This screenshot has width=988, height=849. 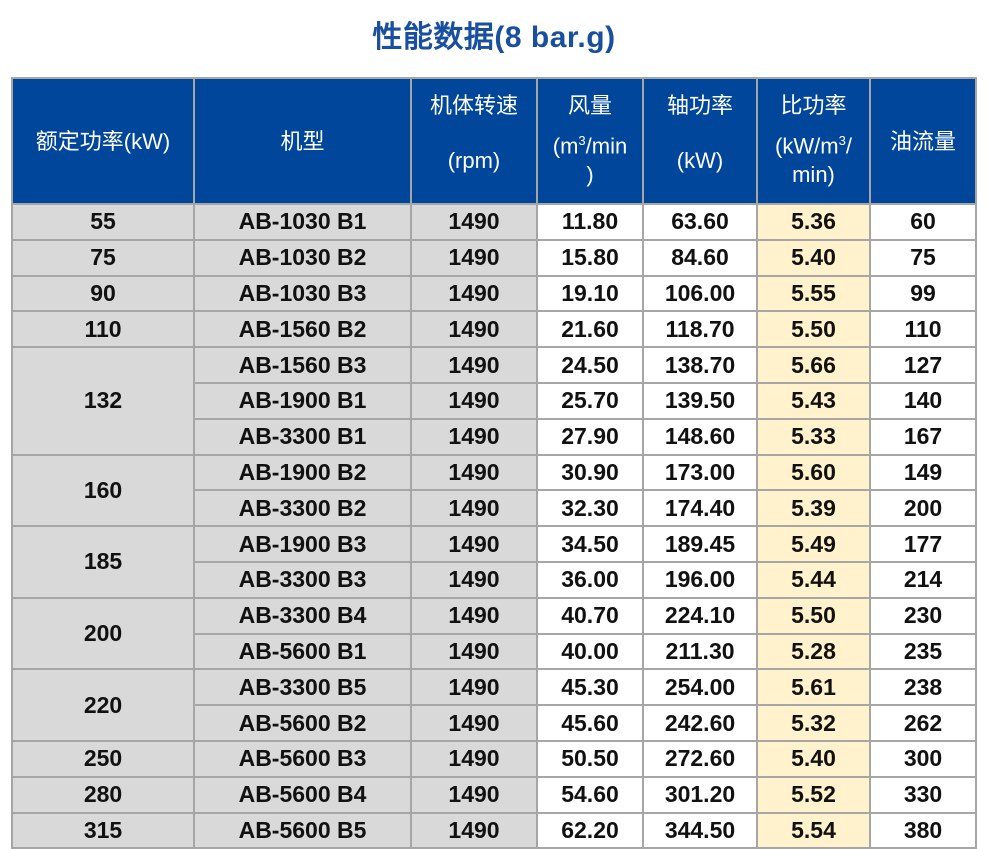 I want to click on header-speed: 机体转速 (rpm), so click(x=474, y=141).